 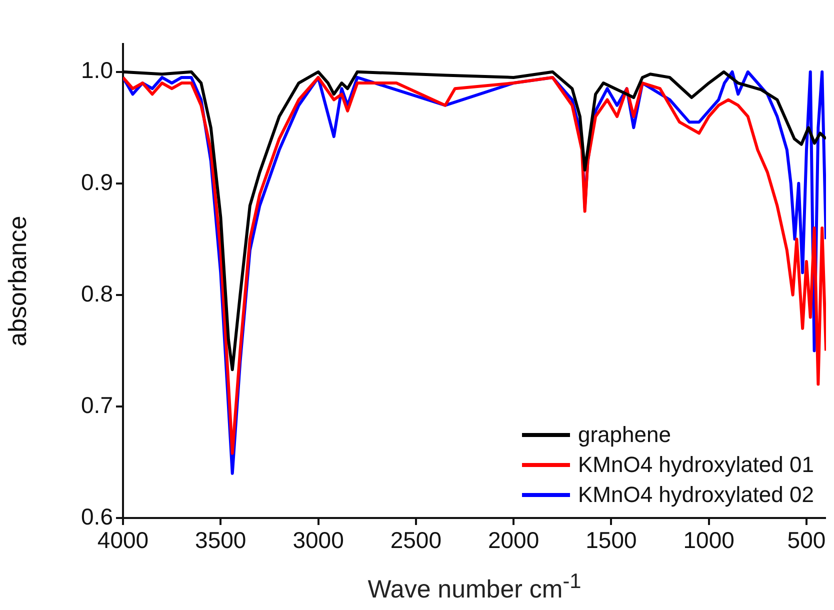 What do you see at coordinates (97, 516) in the screenshot?
I see `y-tick-label: 0.6` at bounding box center [97, 516].